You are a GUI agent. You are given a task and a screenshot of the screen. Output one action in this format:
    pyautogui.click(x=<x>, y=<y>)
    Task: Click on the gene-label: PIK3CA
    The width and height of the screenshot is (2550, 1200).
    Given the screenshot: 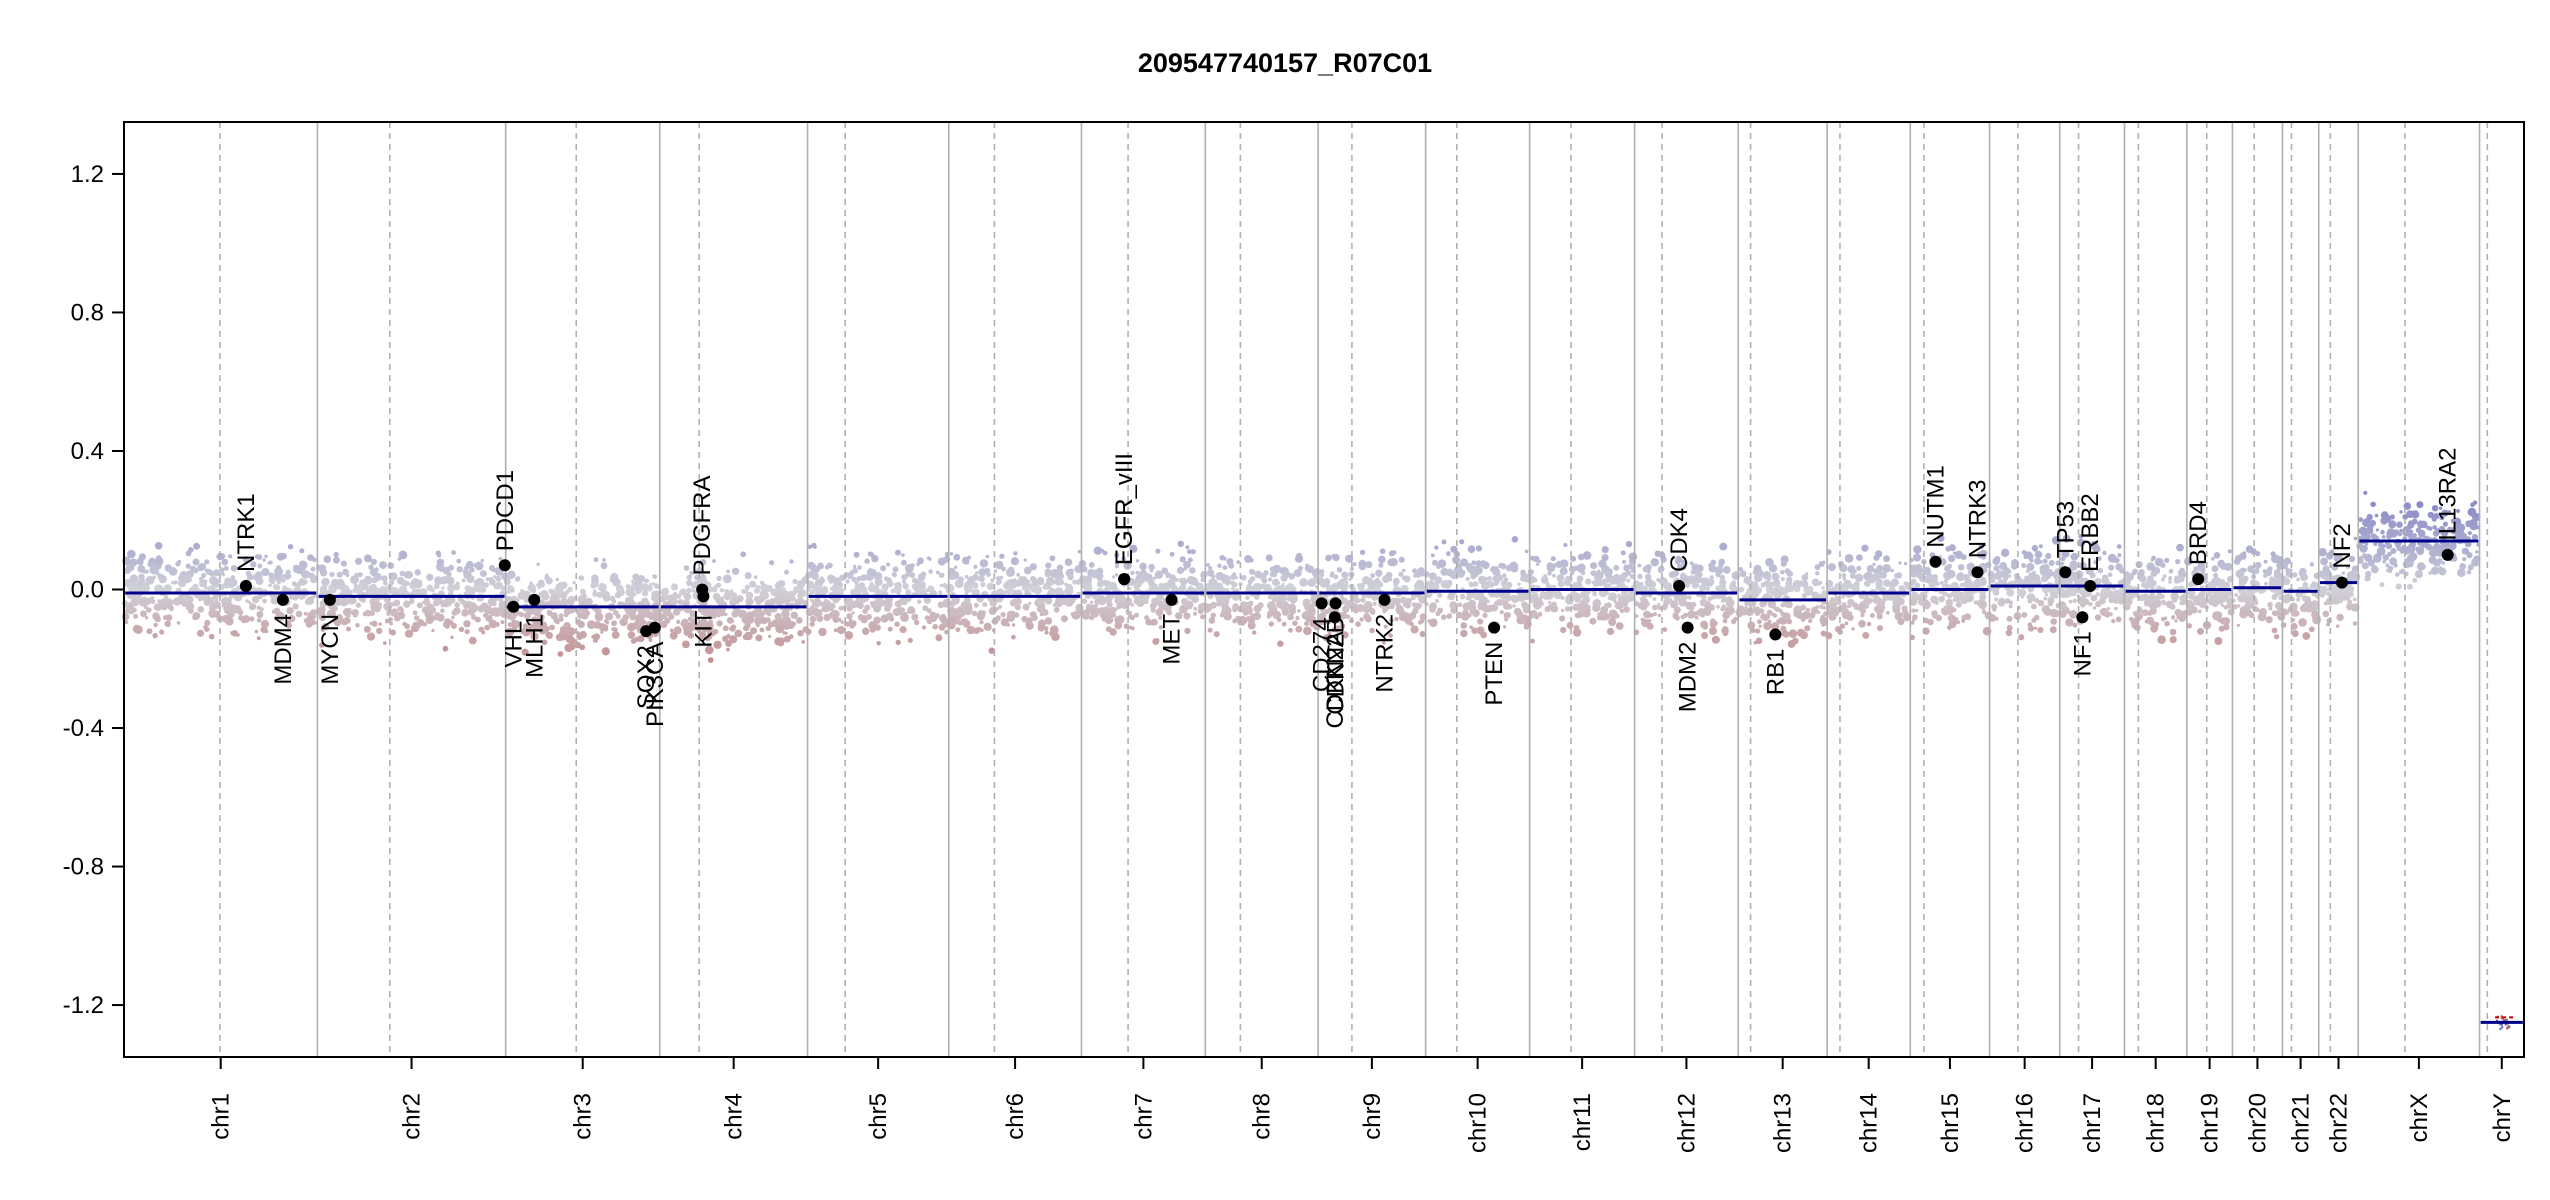 What is the action you would take?
    pyautogui.click(x=655, y=684)
    